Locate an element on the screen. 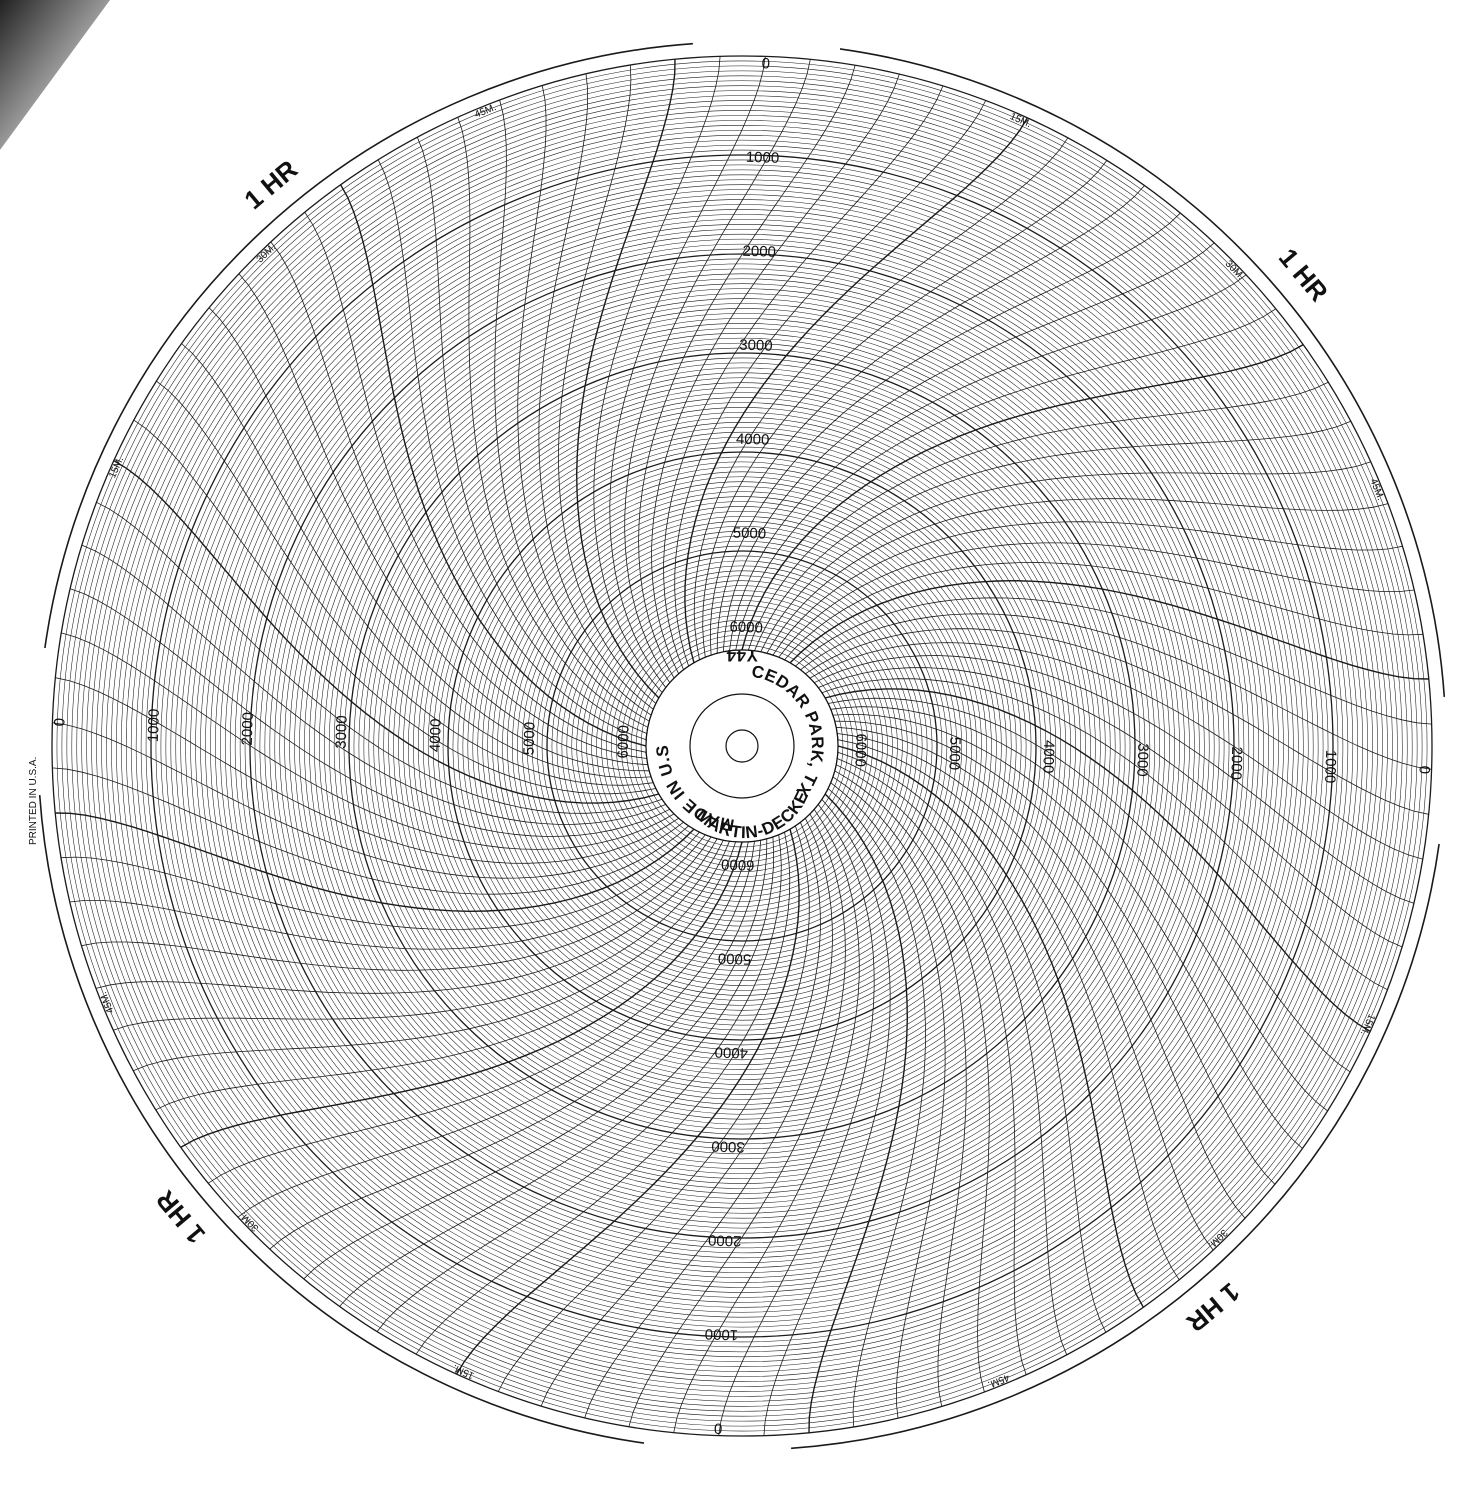  minute-label: 30M. is located at coordinates (1234, 271).